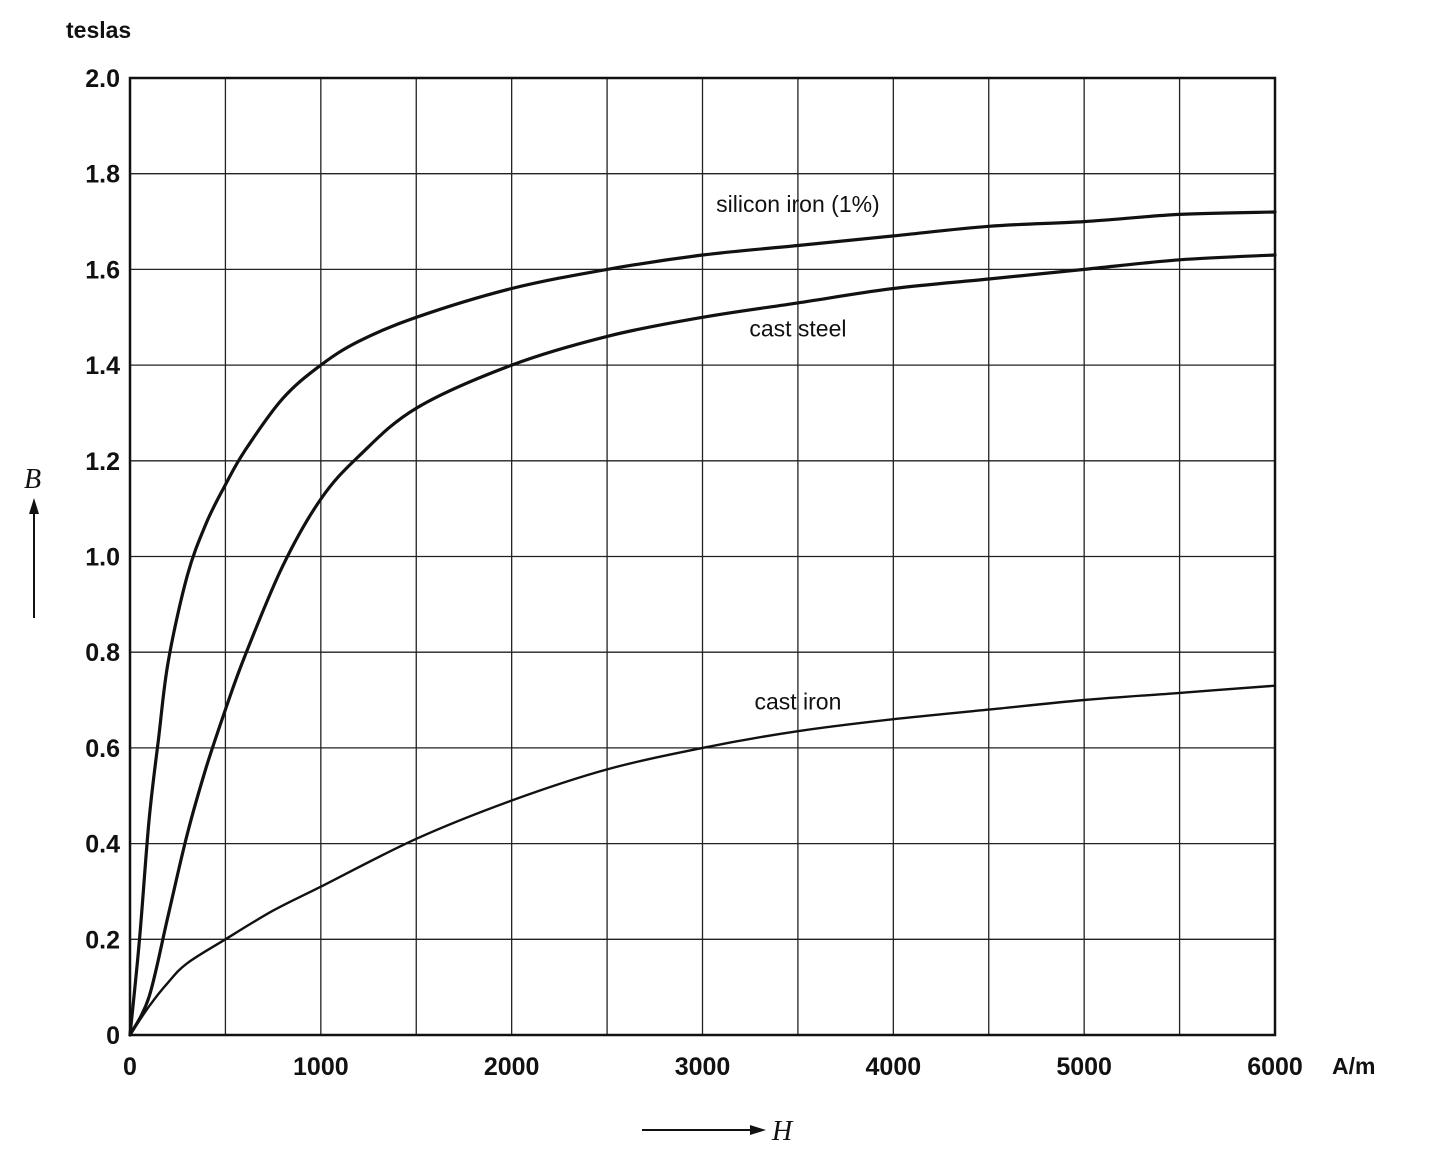 This screenshot has width=1440, height=1162. What do you see at coordinates (102, 366) in the screenshot?
I see `y-tick-label: 1.4` at bounding box center [102, 366].